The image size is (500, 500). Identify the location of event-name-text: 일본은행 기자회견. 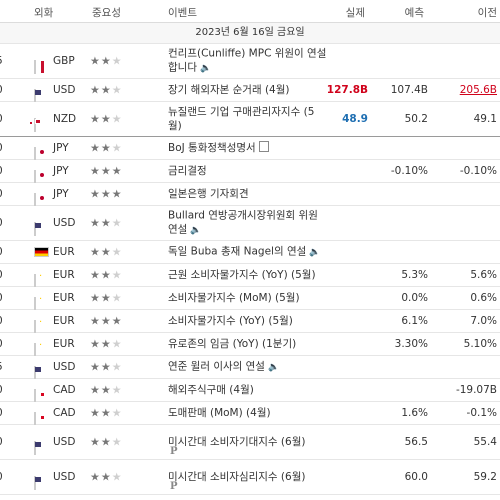
(208, 194).